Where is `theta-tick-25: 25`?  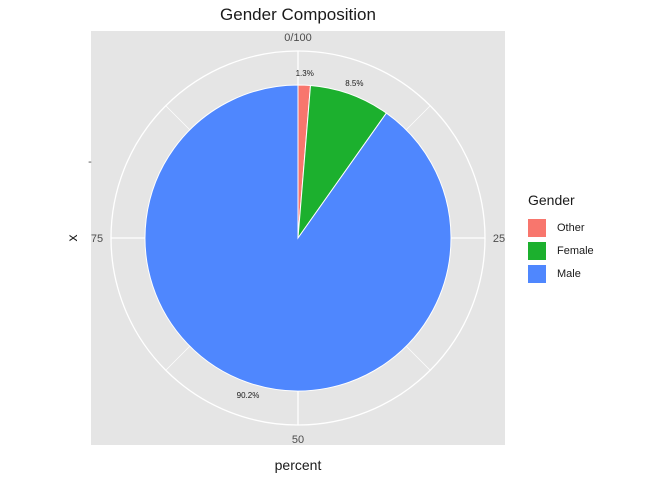 theta-tick-25: 25 is located at coordinates (499, 239).